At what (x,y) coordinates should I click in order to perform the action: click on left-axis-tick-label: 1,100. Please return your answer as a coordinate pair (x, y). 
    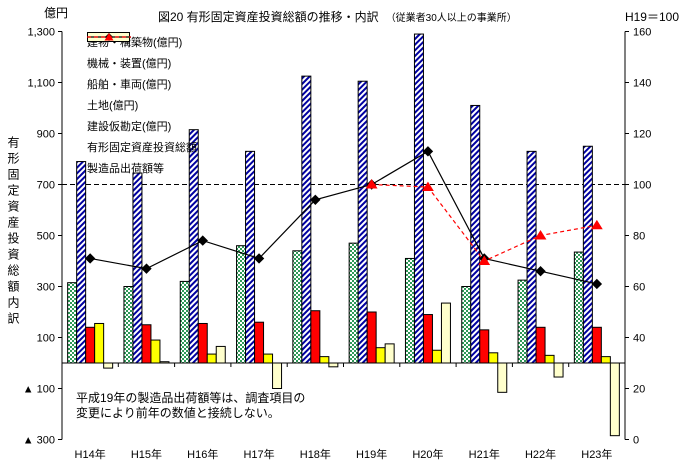
    Looking at the image, I should click on (41, 84).